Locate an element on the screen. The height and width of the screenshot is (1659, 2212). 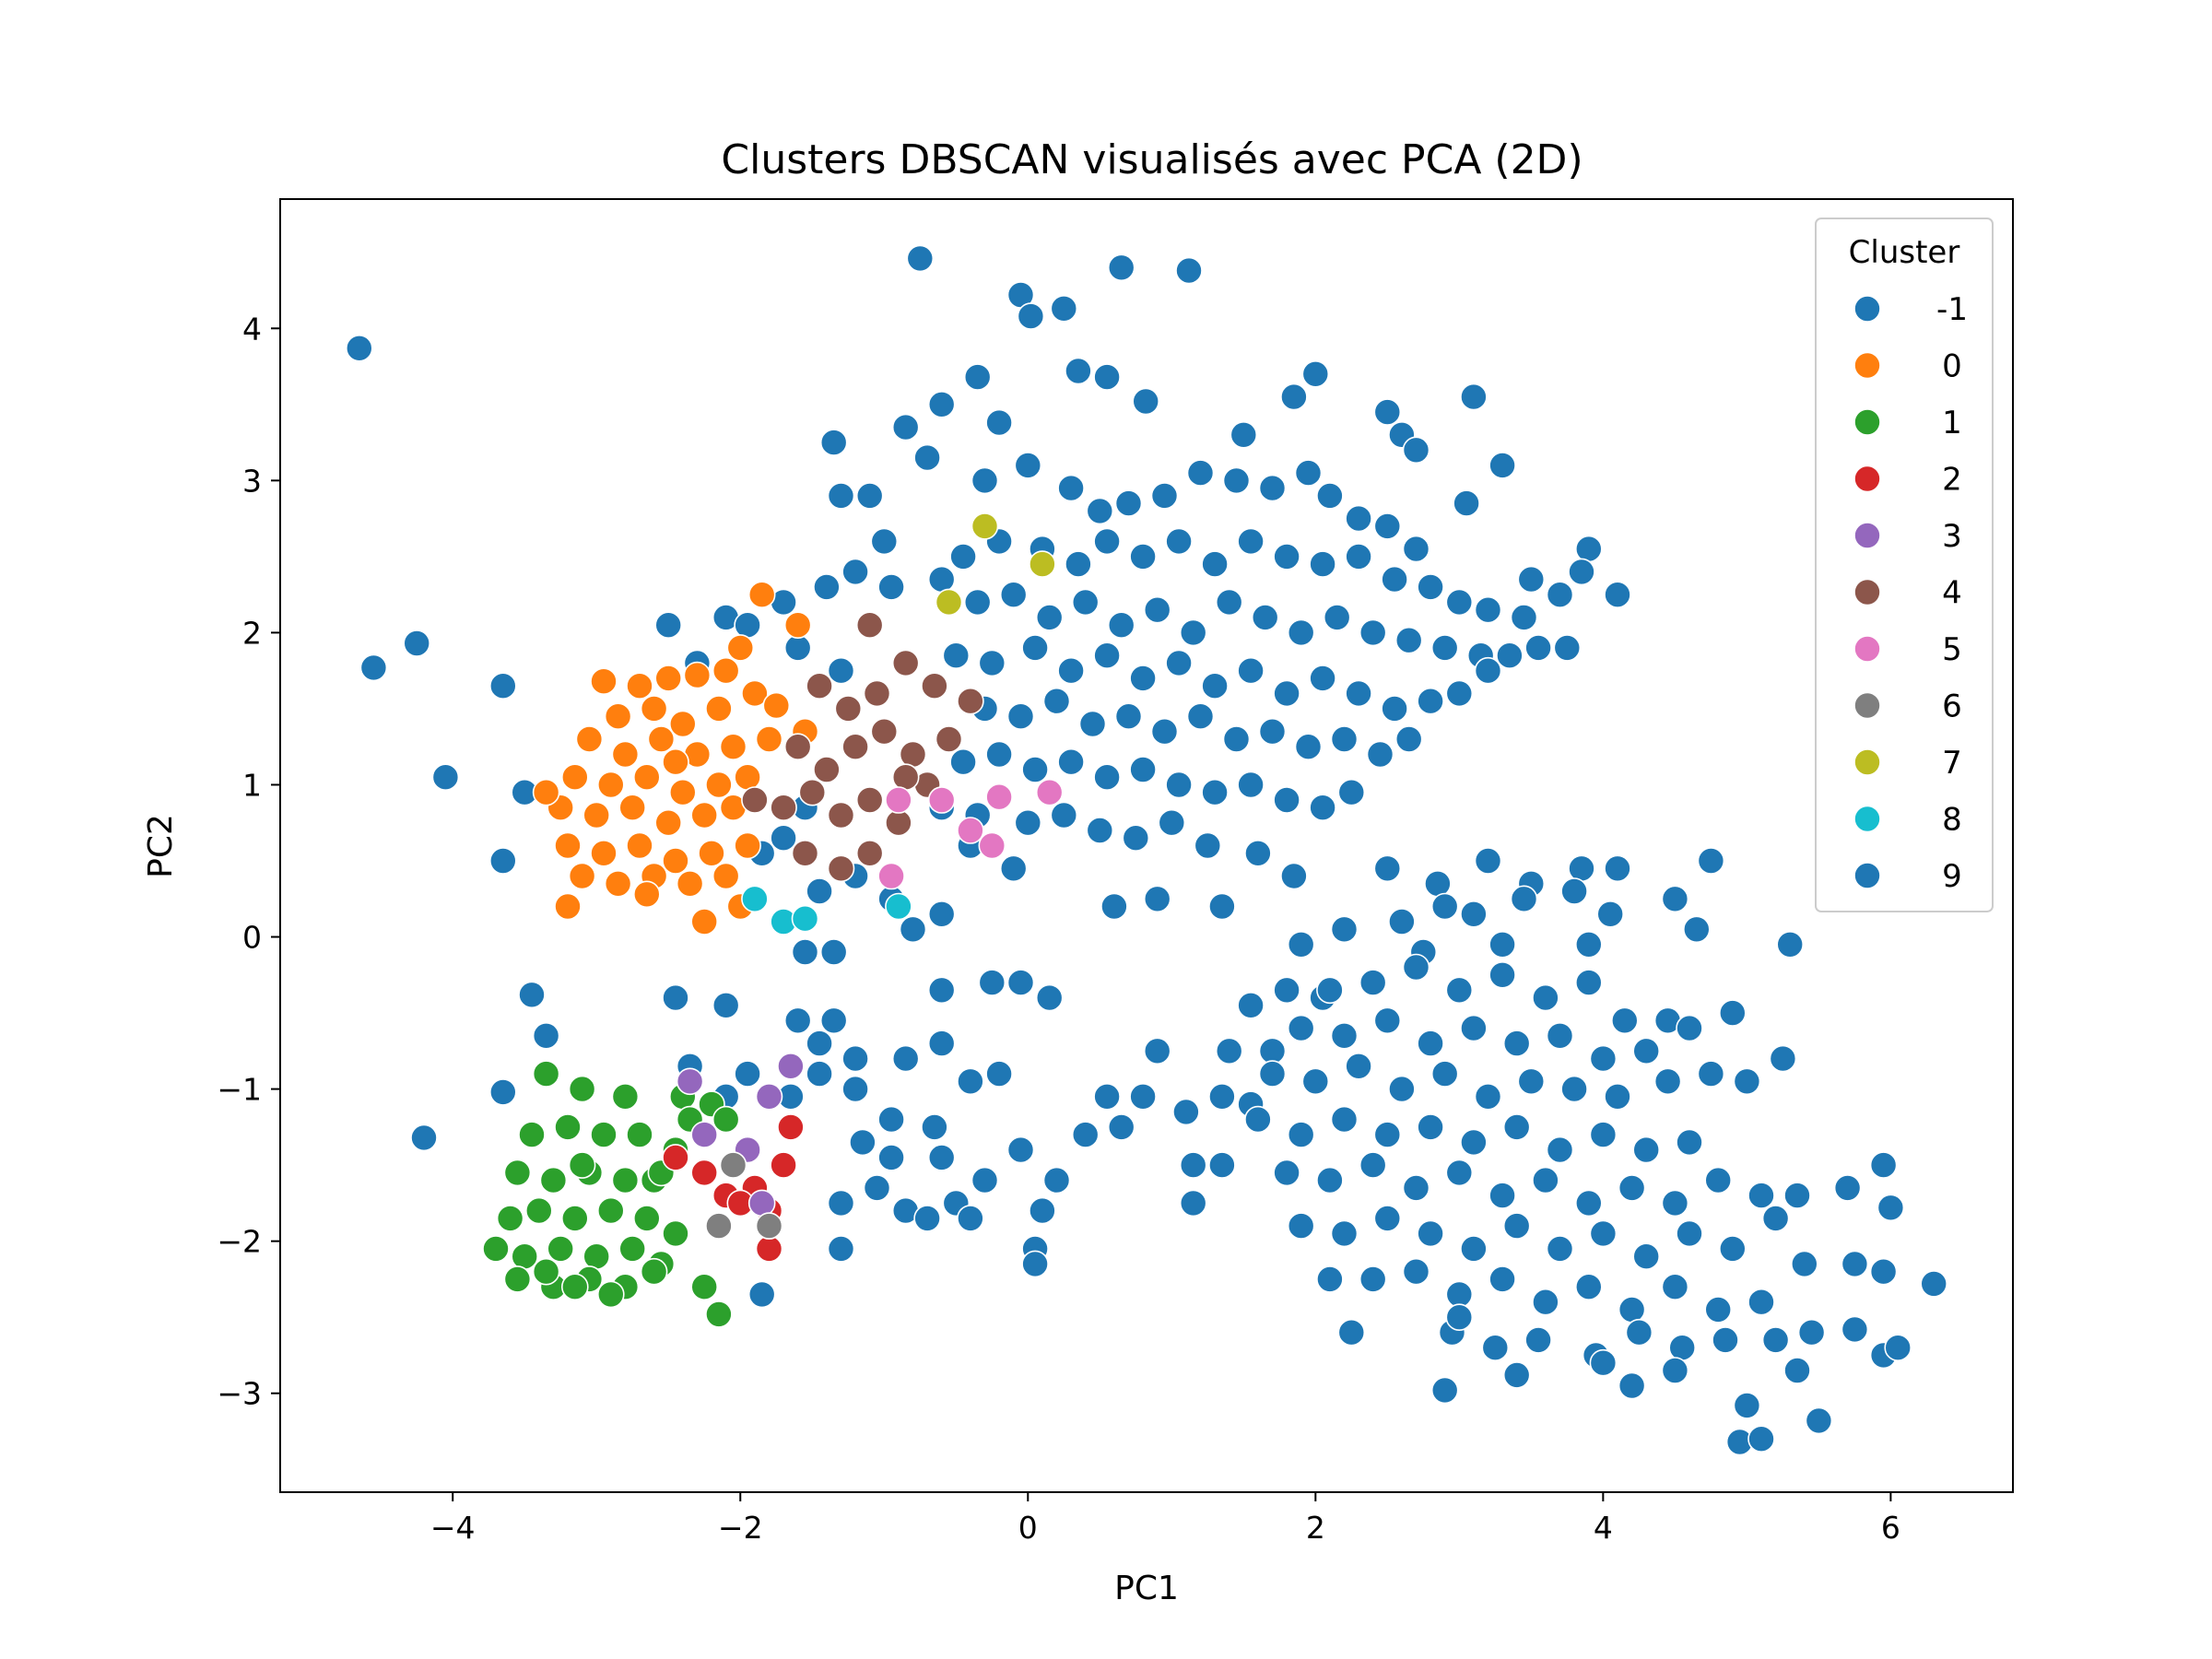
point-cluster--1-115 is located at coordinates (963, 761).